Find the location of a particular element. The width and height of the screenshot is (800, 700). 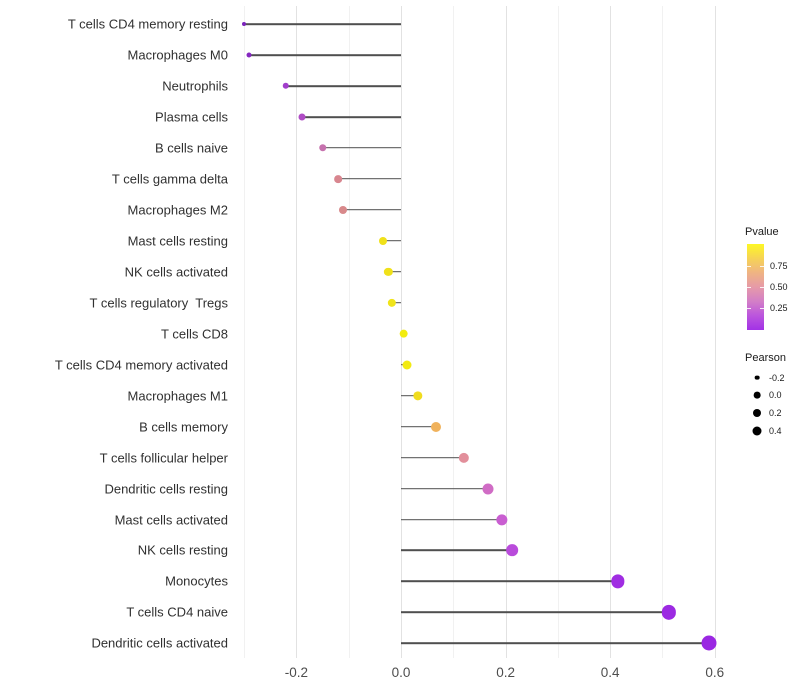

y-axis-label: T cells CD8 is located at coordinates (194, 334).